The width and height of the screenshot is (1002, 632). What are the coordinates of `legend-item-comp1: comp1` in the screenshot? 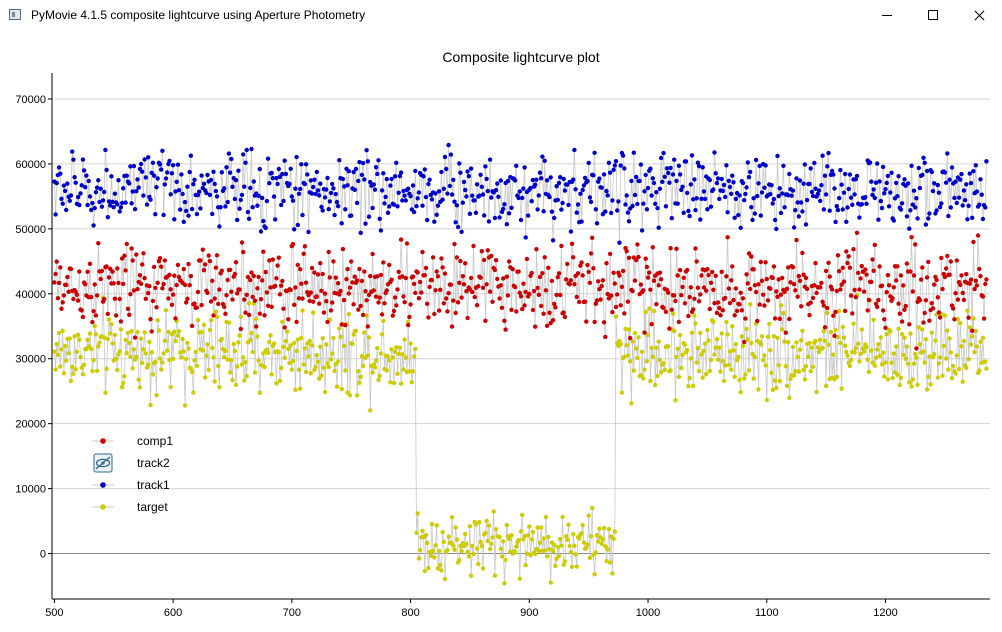 It's located at (132, 441).